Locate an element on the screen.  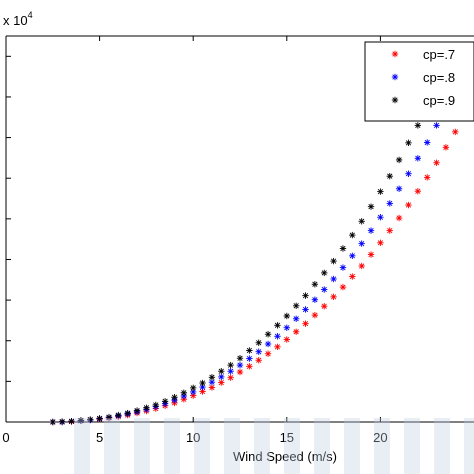
legend-label: cp=.9 is located at coordinates (439, 100).